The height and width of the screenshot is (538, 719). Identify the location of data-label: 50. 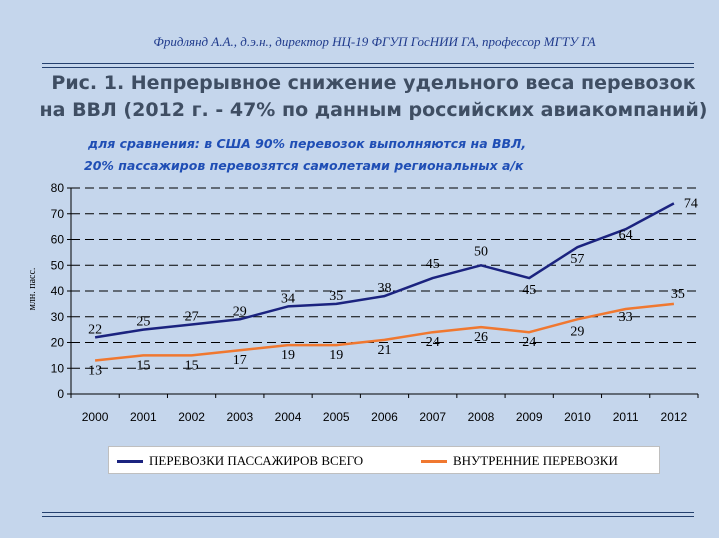
(481, 251).